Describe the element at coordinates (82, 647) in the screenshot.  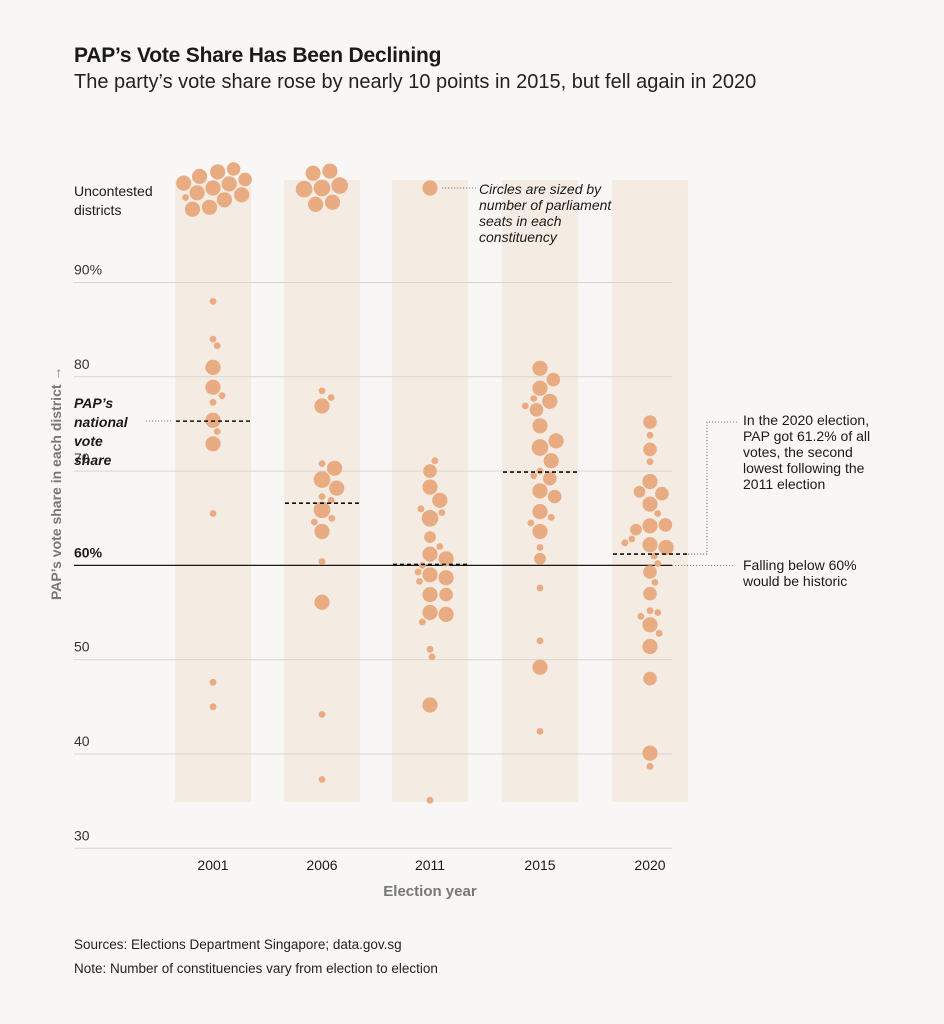
I see `y-tick-label: 50` at that location.